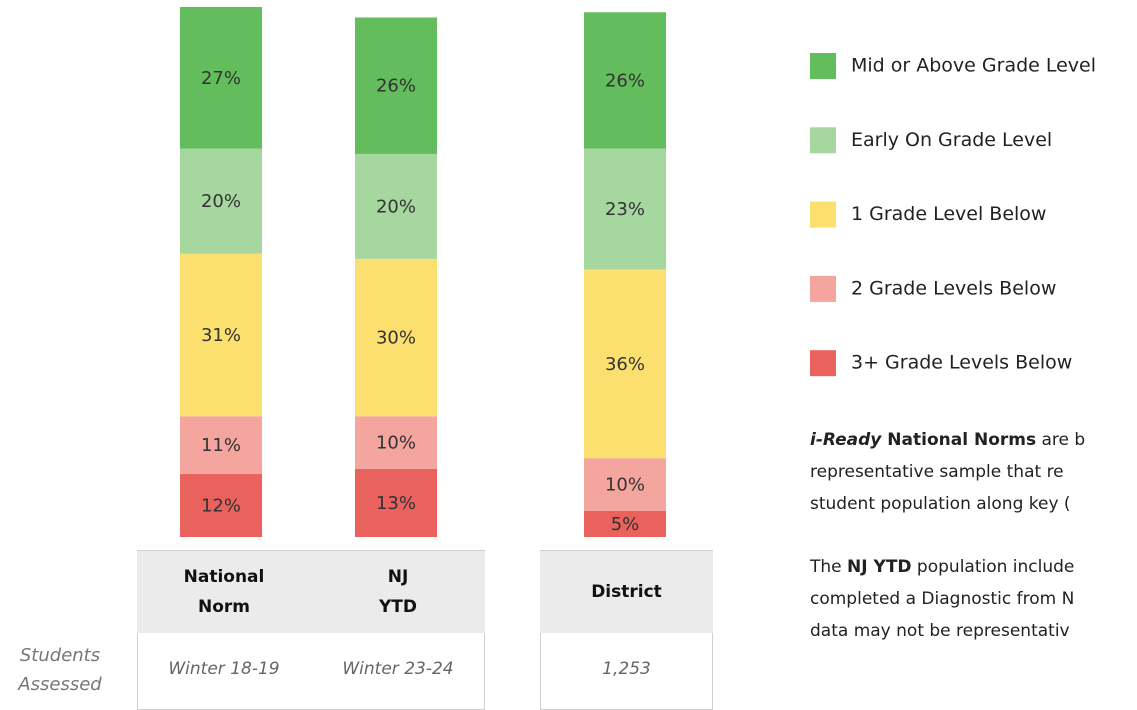 The width and height of the screenshot is (1137, 710). I want to click on data-label: 12%, so click(221, 506).